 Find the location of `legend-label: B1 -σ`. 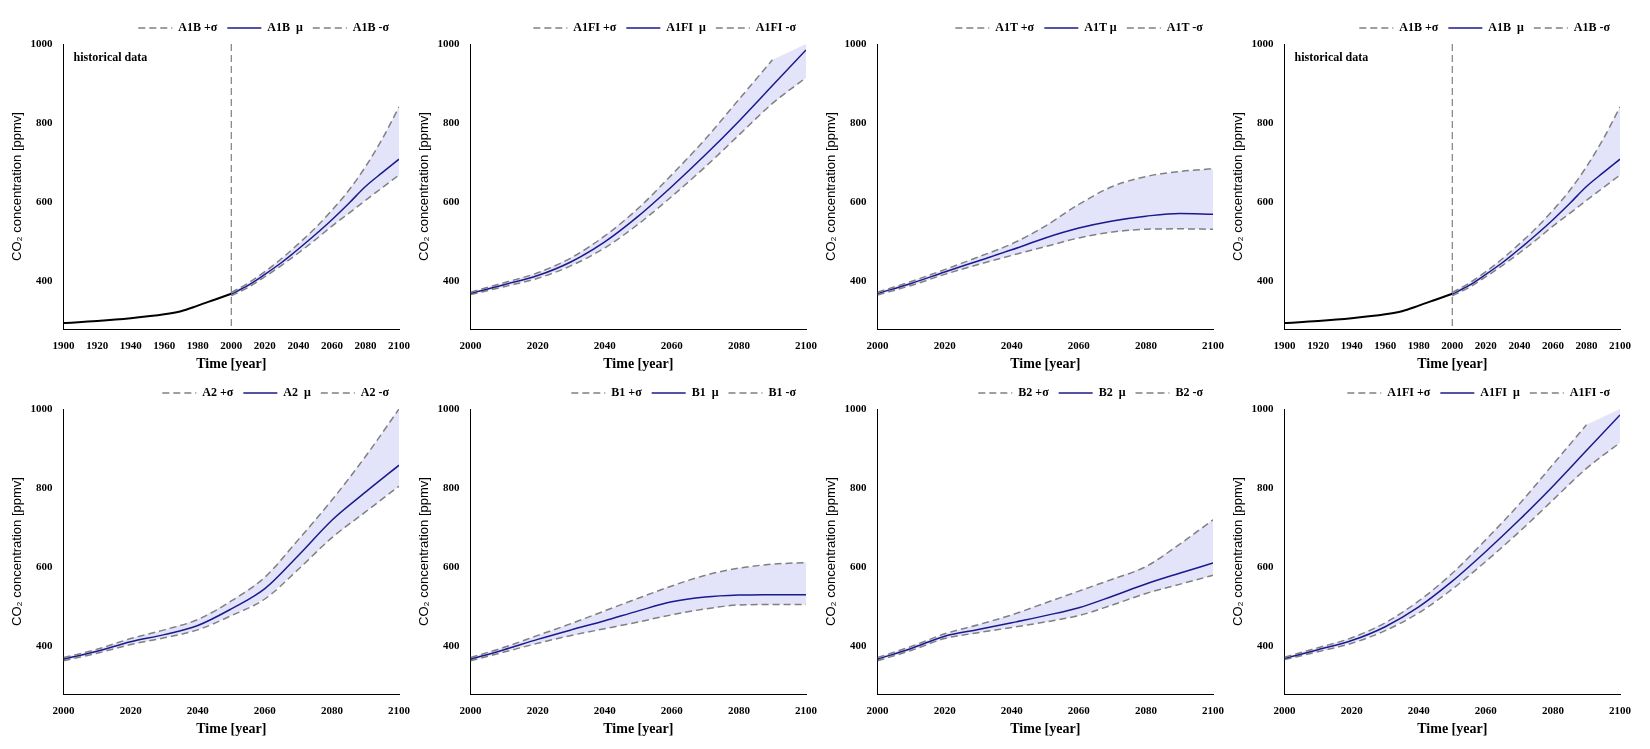

legend-label: B1 -σ is located at coordinates (782, 392).